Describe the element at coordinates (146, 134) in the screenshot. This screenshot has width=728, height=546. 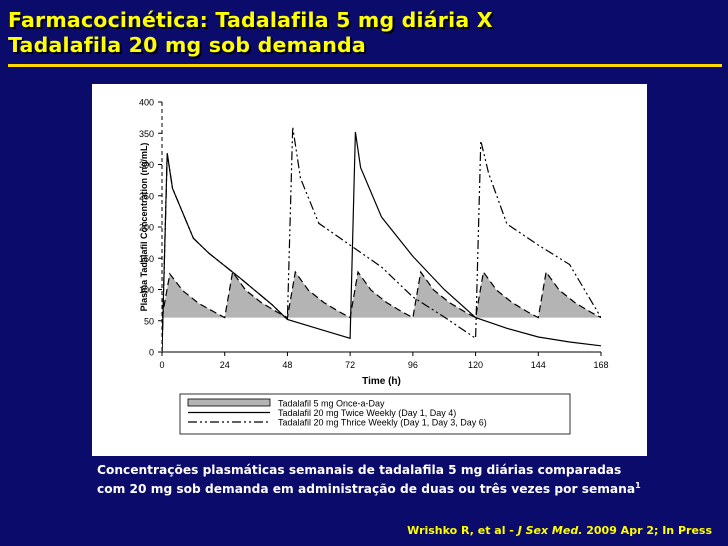
I see `y-tick-label: 350` at that location.